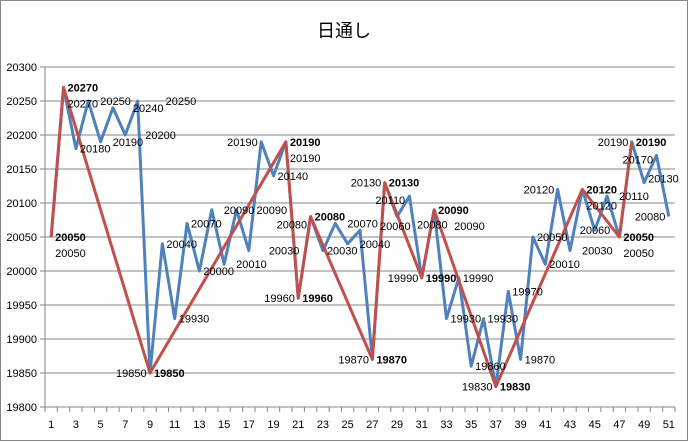 The height and width of the screenshot is (442, 688). What do you see at coordinates (570, 425) in the screenshot?
I see `x-tick-label: 43` at bounding box center [570, 425].